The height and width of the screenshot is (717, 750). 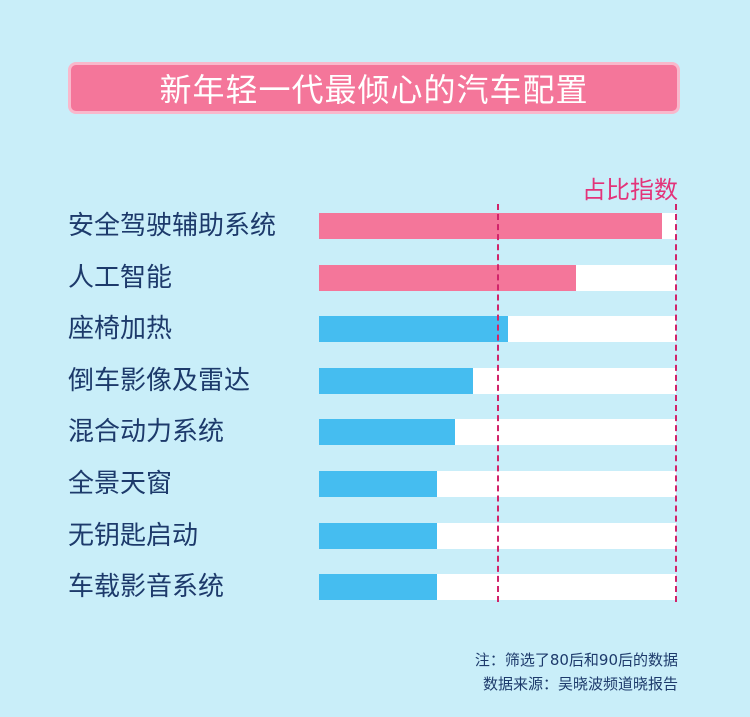 I want to click on chart-title: 新年轻一代最倾心的汽车配置, so click(x=374, y=90).